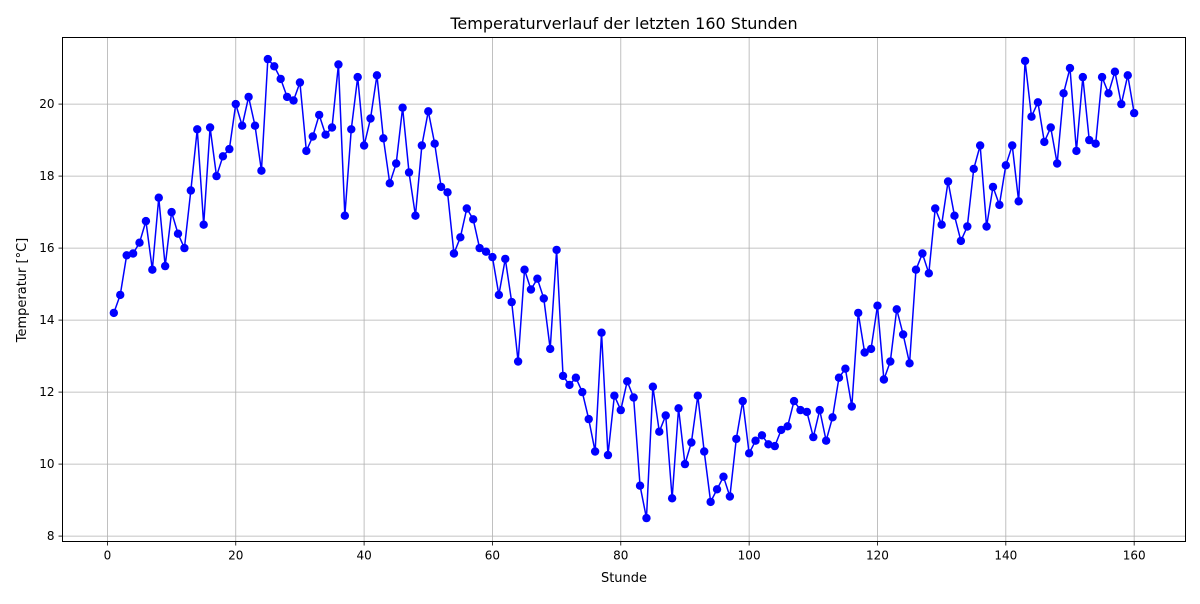  I want to click on x-tick-label: 100, so click(749, 556).